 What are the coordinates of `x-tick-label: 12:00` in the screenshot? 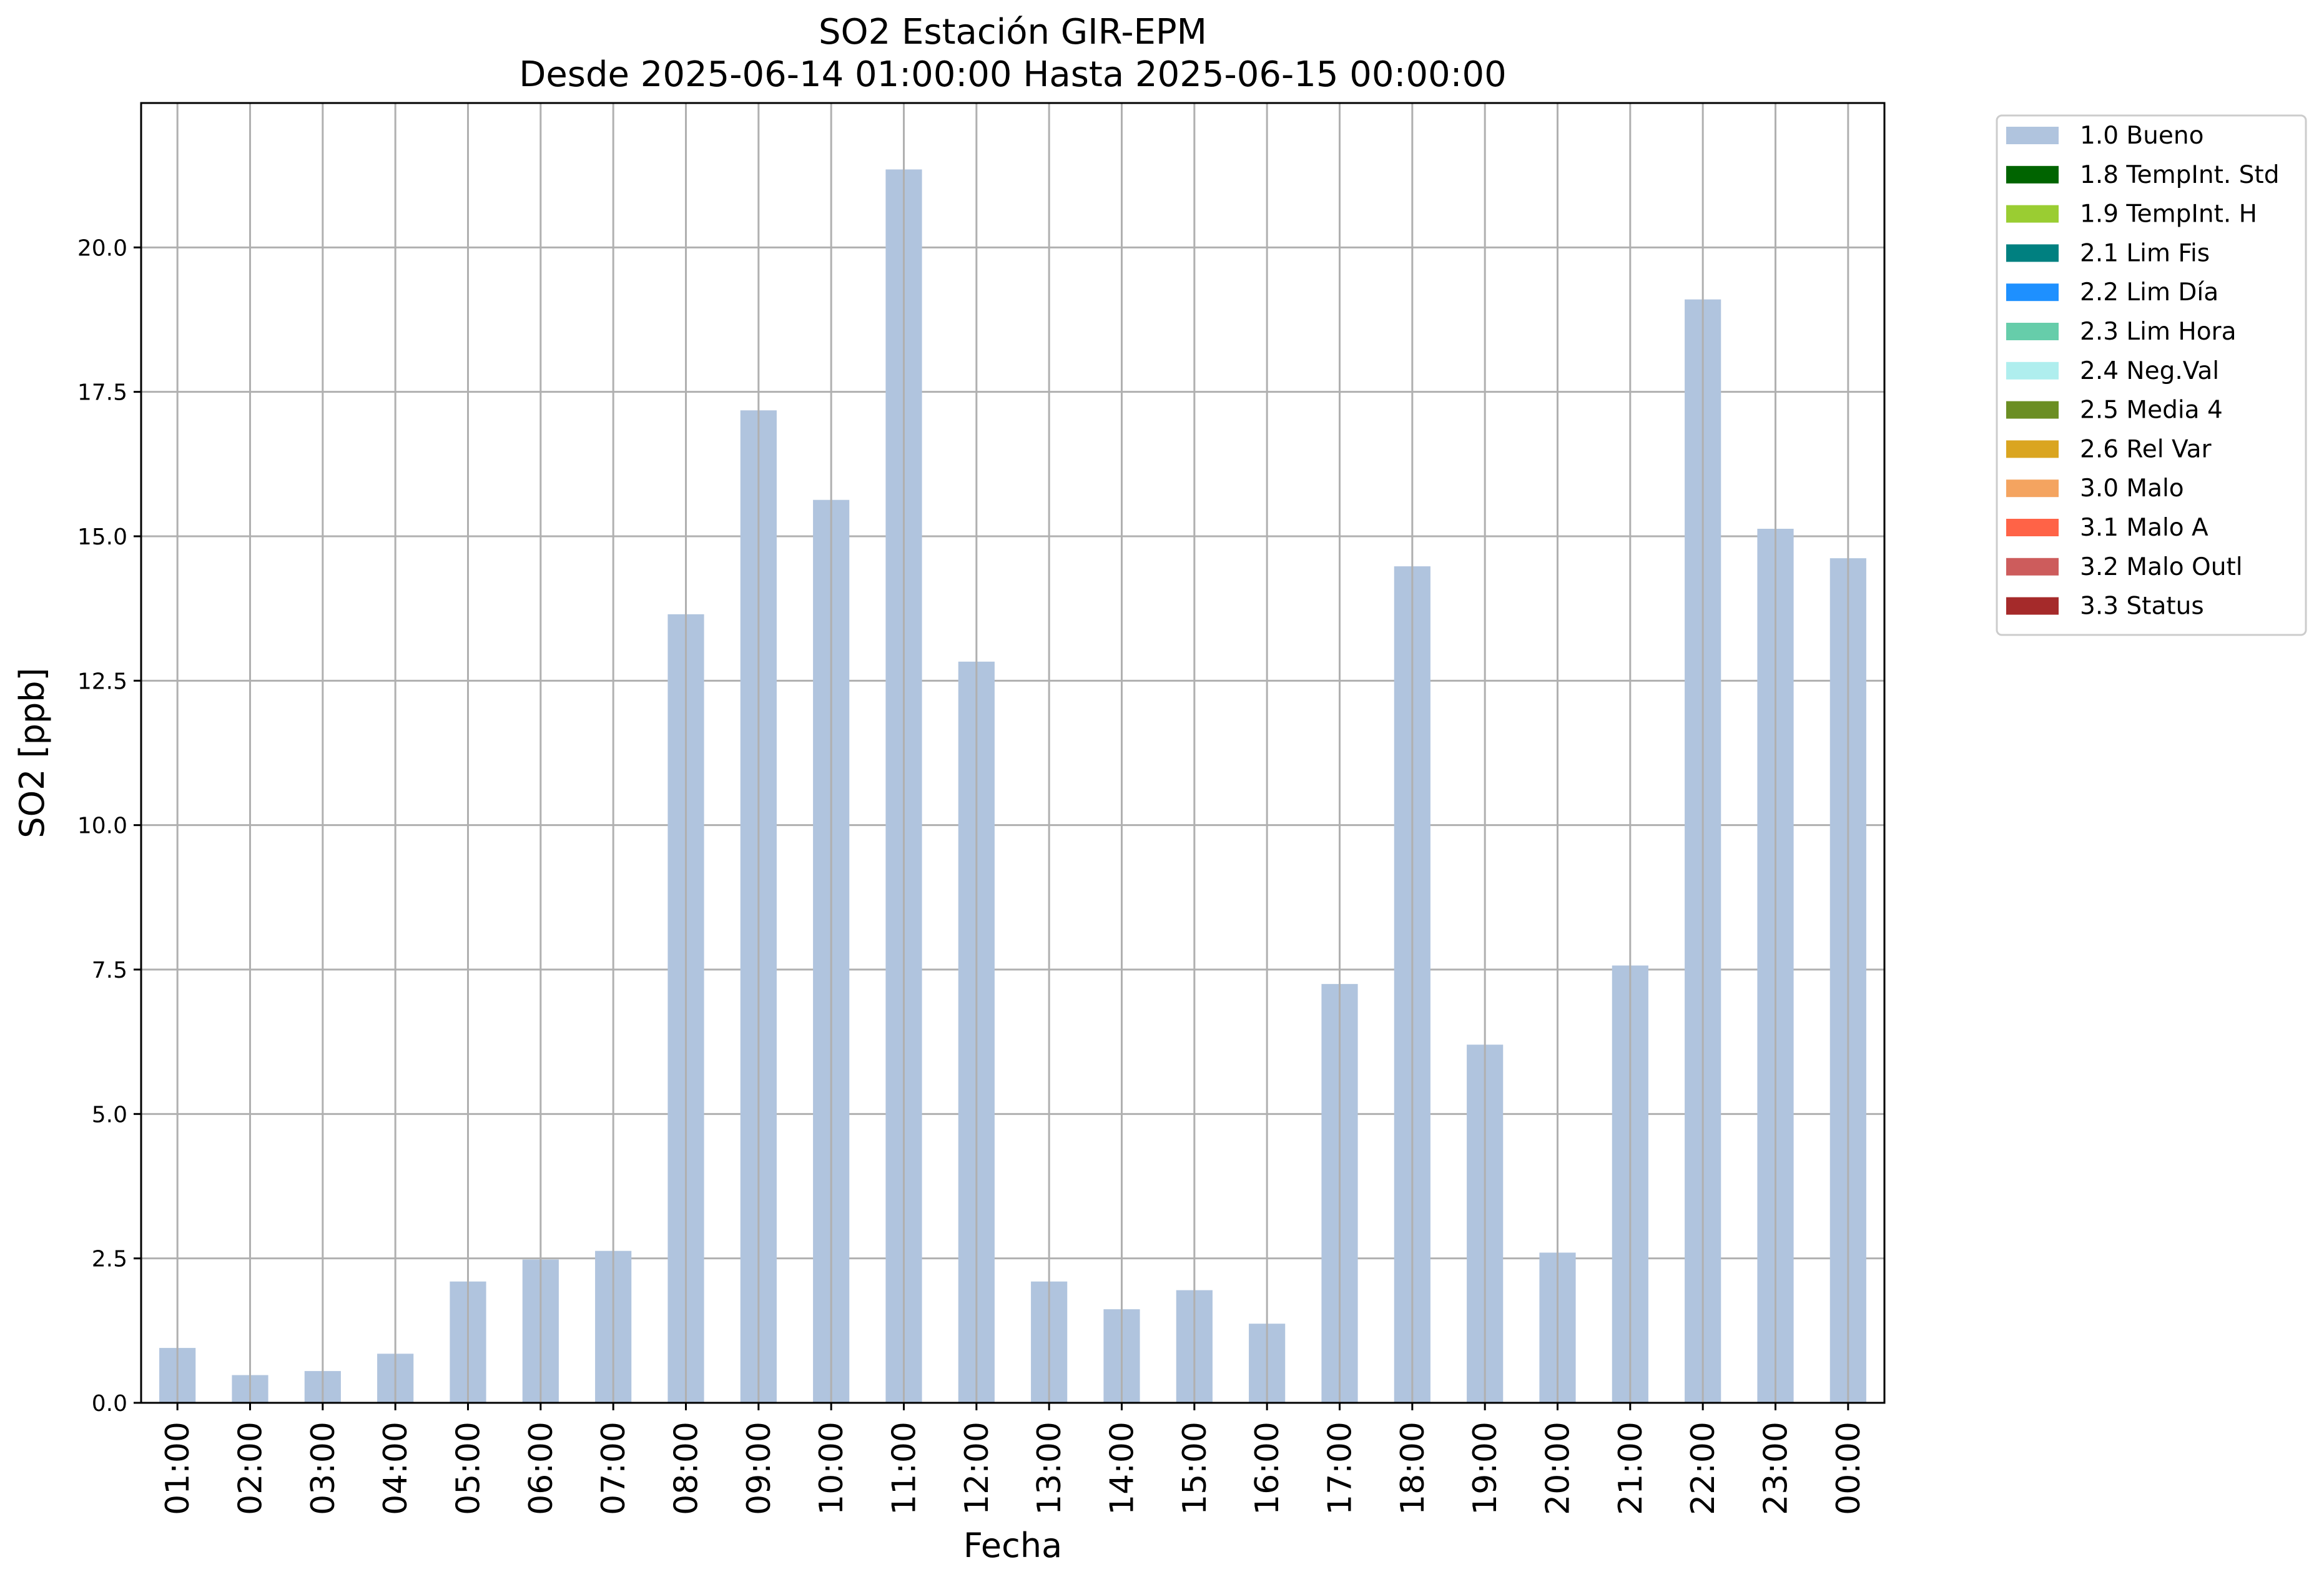 It's located at (977, 1468).